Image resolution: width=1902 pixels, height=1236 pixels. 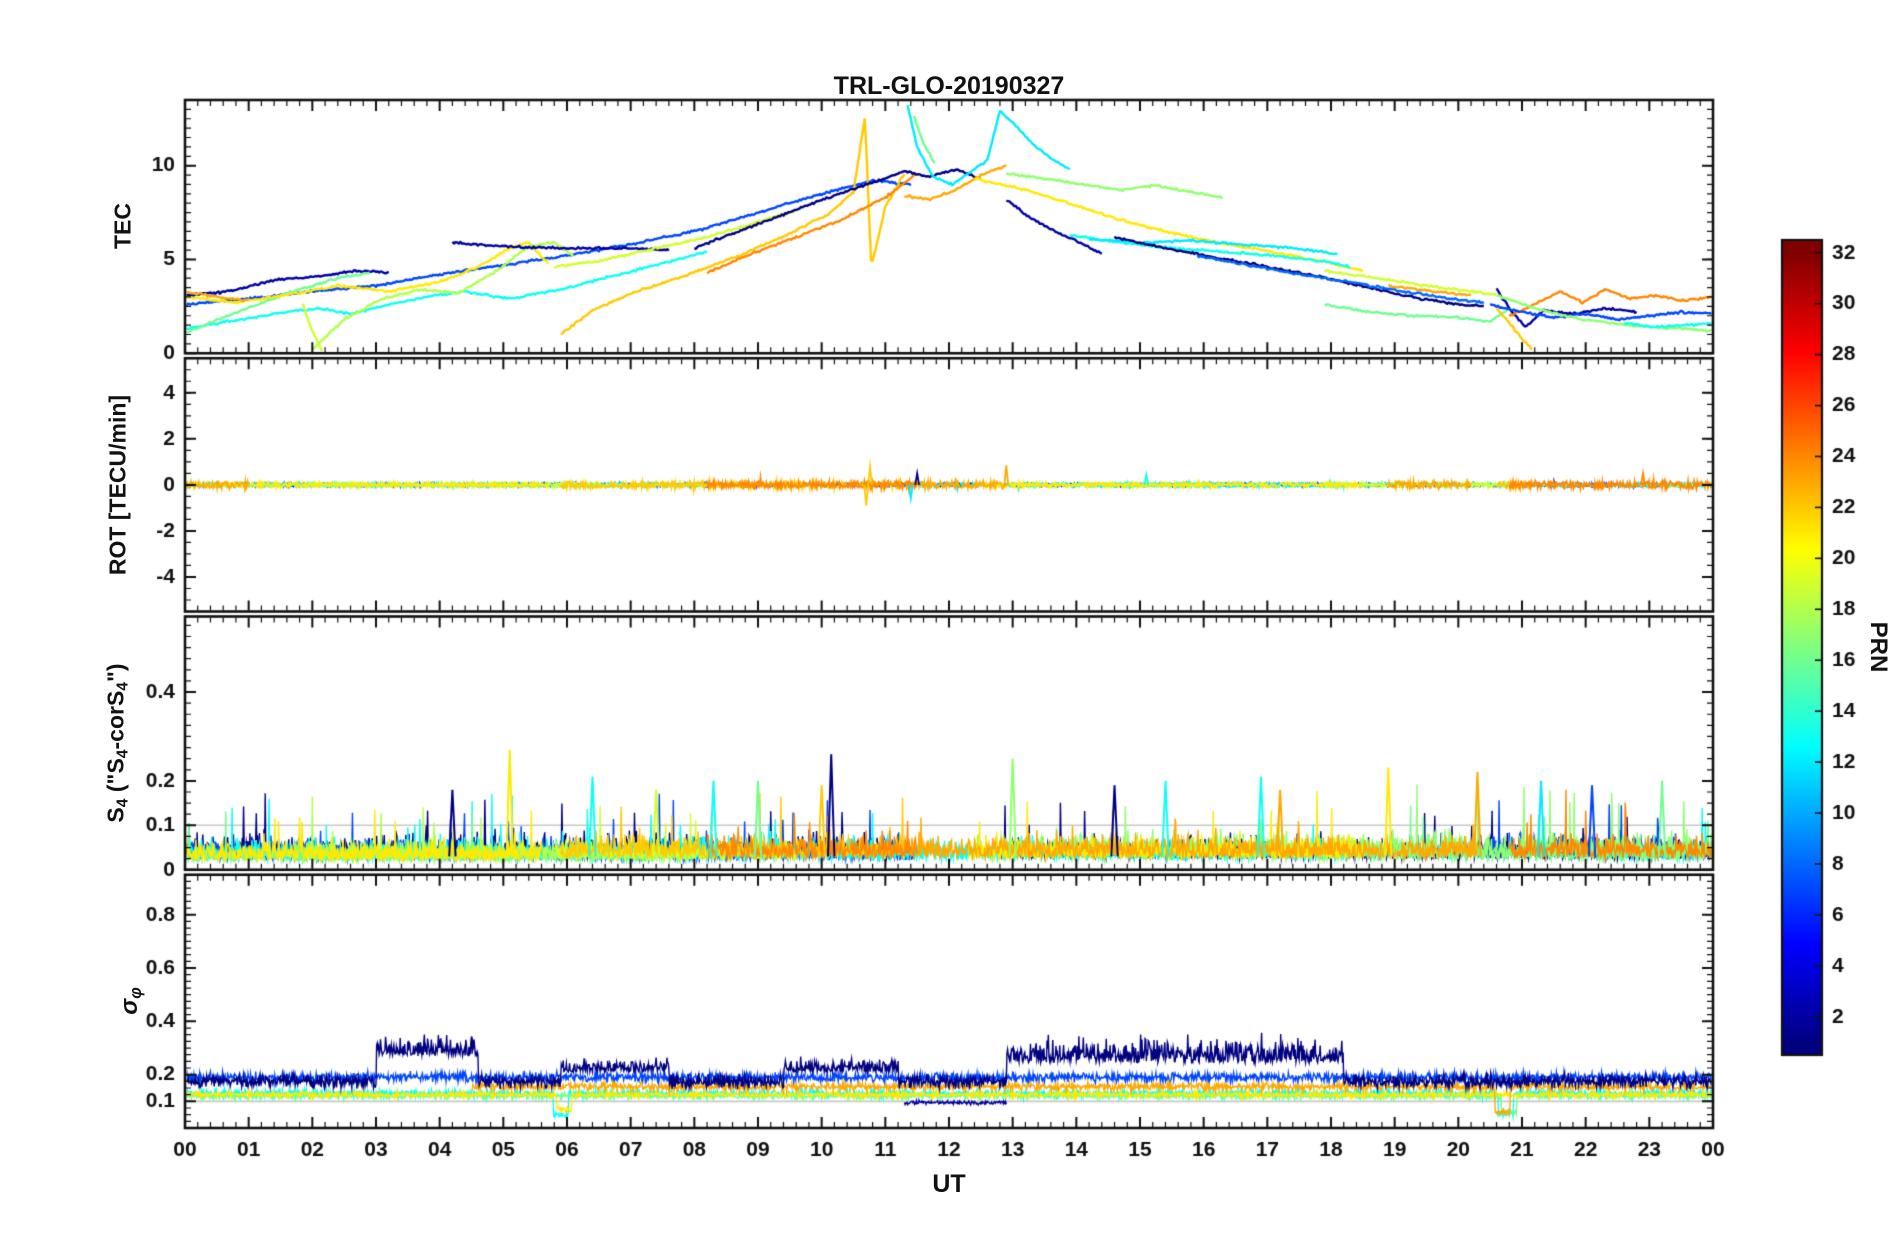 I want to click on y-axis-label-sigma-phi: σφ, so click(x=130, y=1001).